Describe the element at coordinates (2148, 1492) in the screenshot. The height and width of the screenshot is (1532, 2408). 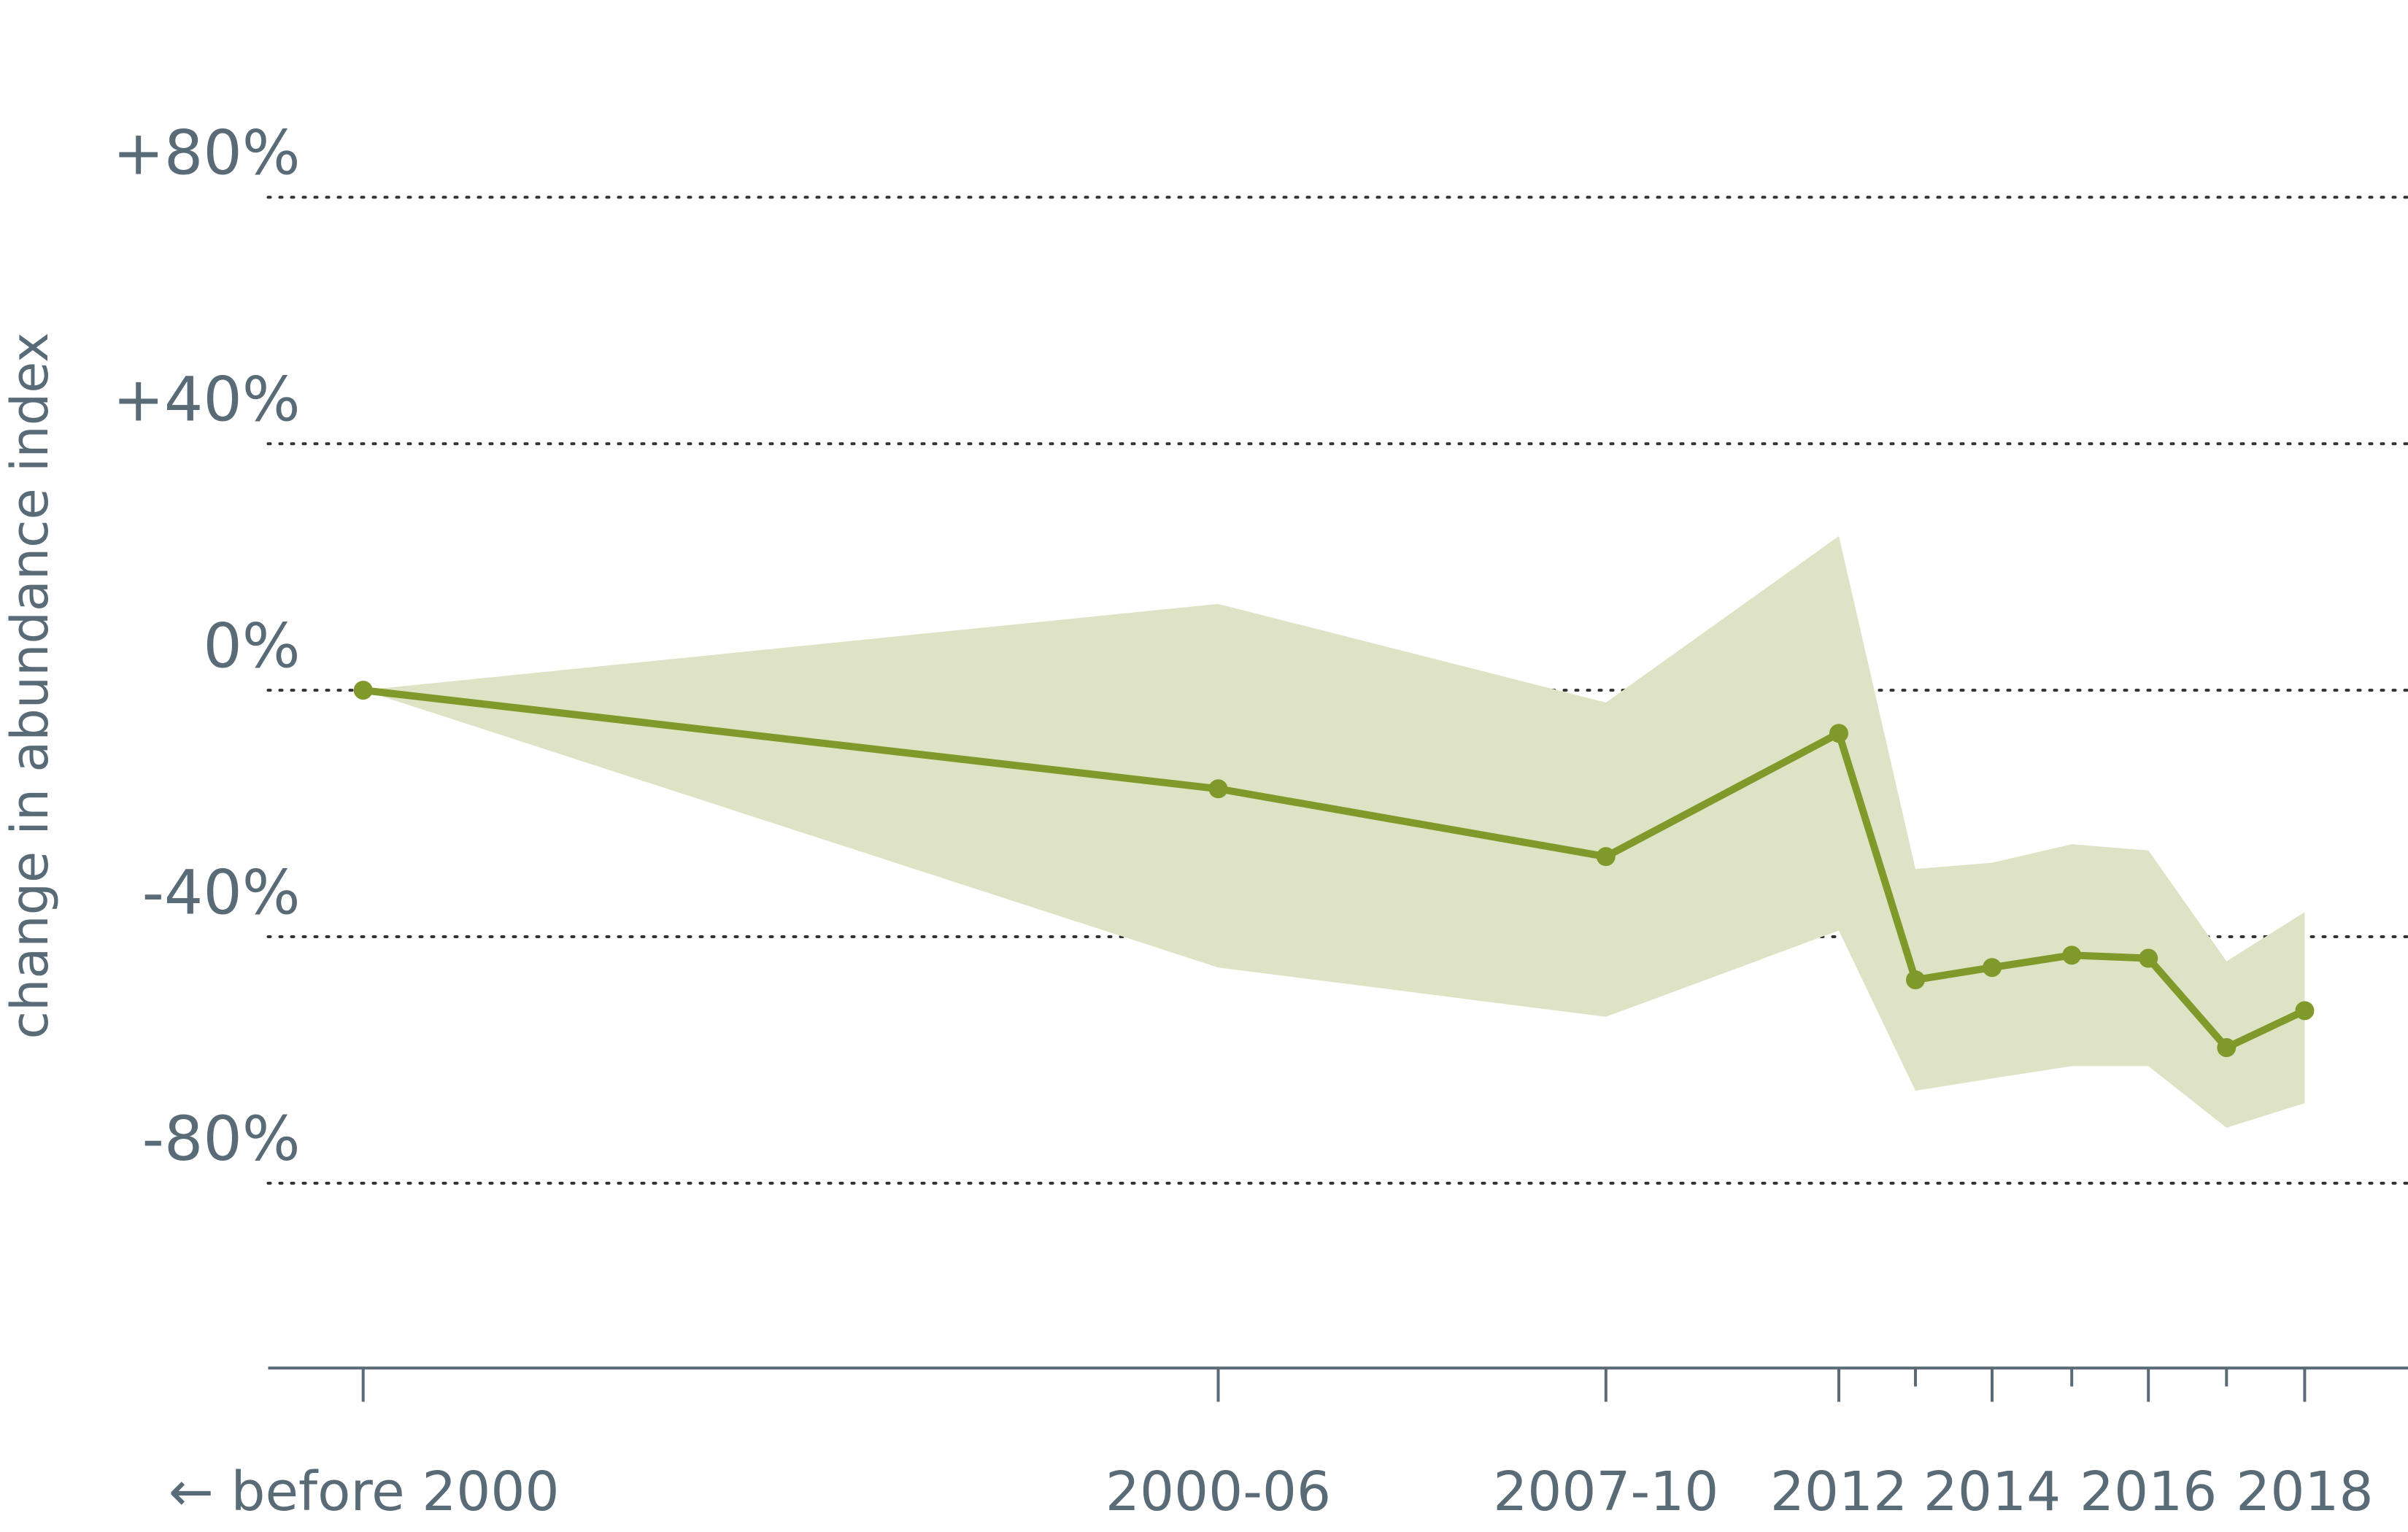
I see `x-tick-label: 2016` at that location.